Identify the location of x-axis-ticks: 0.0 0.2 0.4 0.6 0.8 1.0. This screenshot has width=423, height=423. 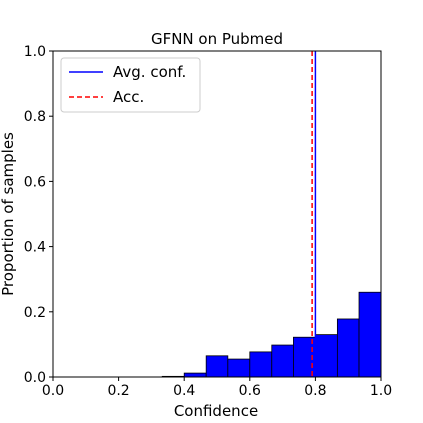
(217, 388).